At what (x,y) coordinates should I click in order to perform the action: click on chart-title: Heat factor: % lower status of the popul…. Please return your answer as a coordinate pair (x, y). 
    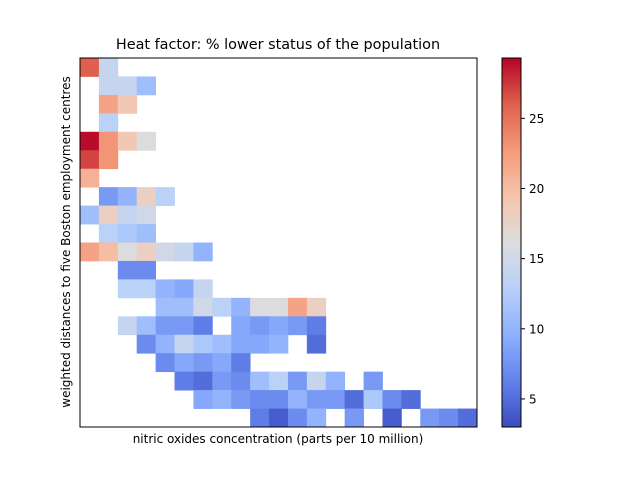
    Looking at the image, I should click on (278, 45).